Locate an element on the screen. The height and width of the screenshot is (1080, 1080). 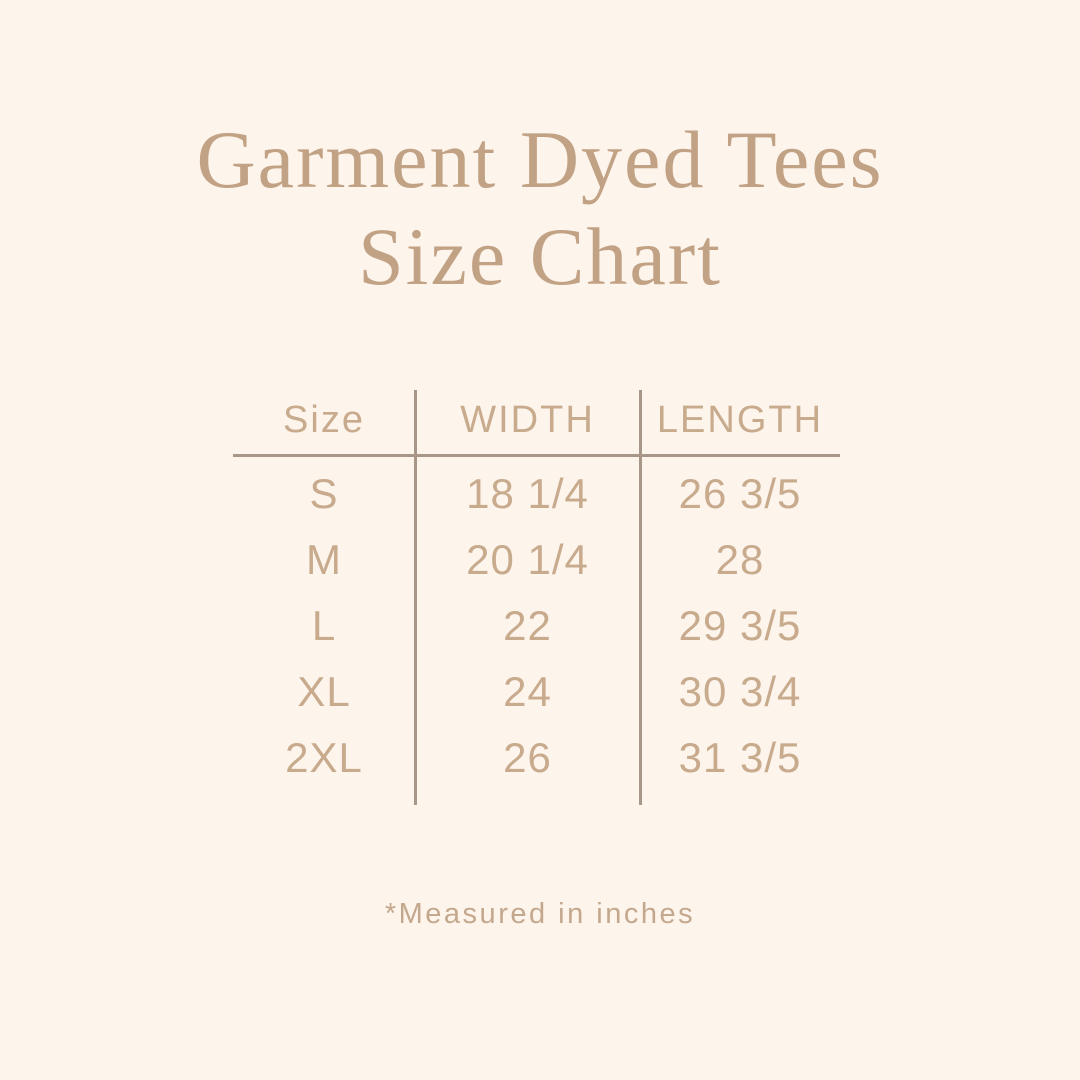
size-label: L is located at coordinates (324, 625).